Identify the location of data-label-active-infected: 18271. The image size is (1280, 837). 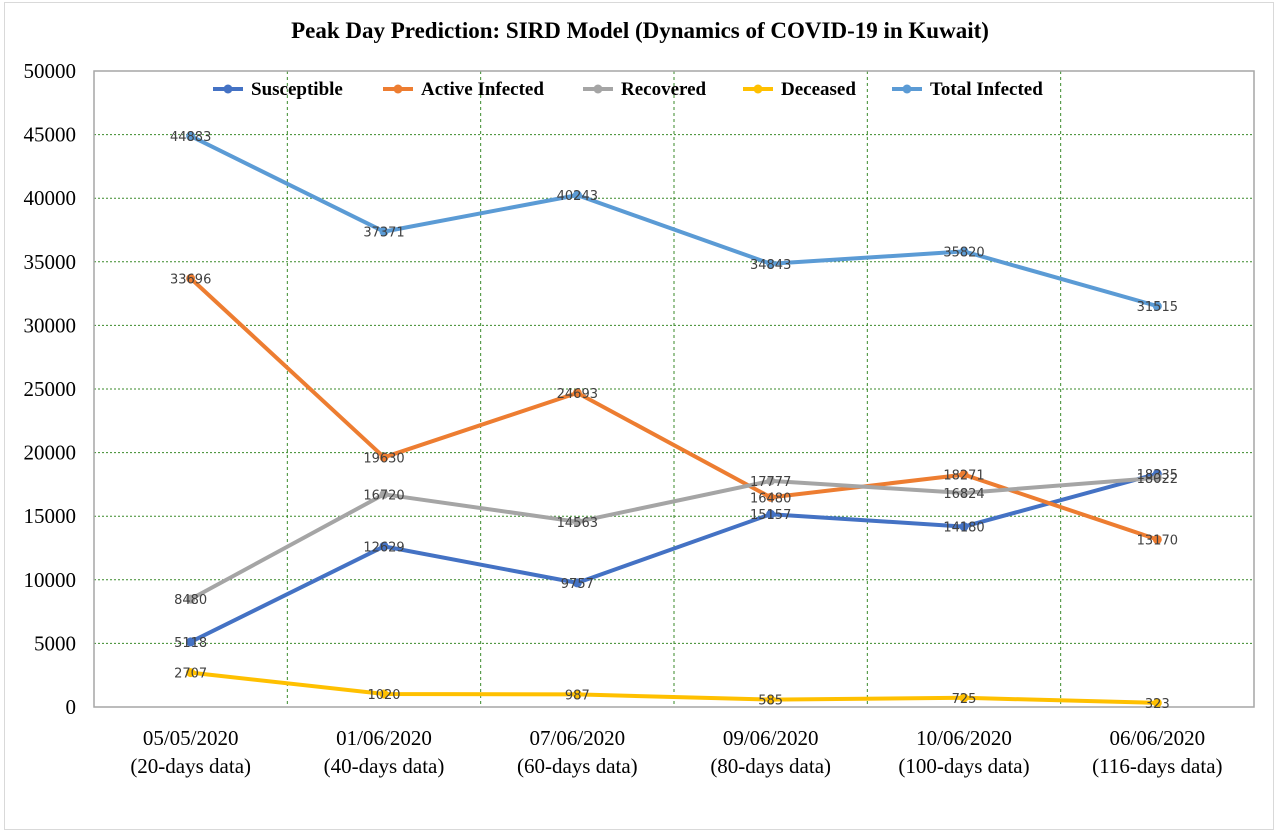
(963, 476).